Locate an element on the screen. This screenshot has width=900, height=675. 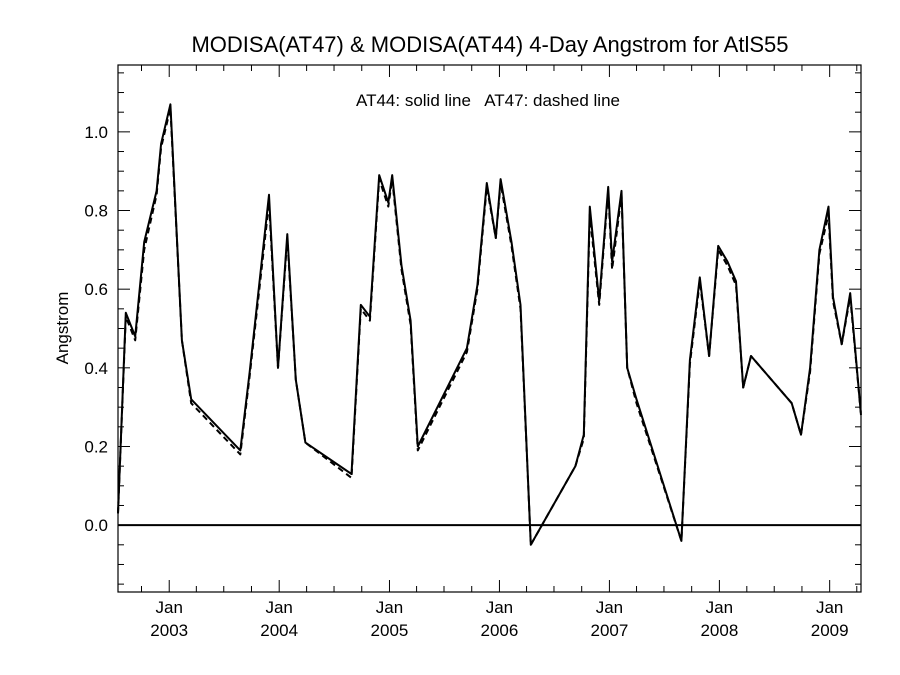
y-tick-label: 0.2 is located at coordinates (96, 446).